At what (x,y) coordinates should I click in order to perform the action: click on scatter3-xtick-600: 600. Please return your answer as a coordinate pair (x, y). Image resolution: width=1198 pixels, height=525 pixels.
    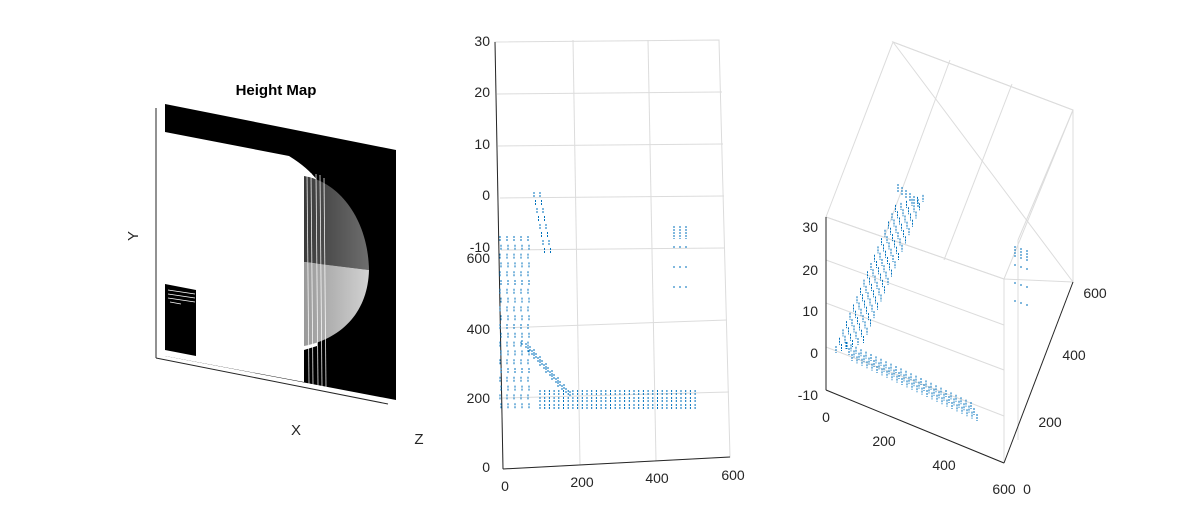
    Looking at the image, I should click on (1004, 489).